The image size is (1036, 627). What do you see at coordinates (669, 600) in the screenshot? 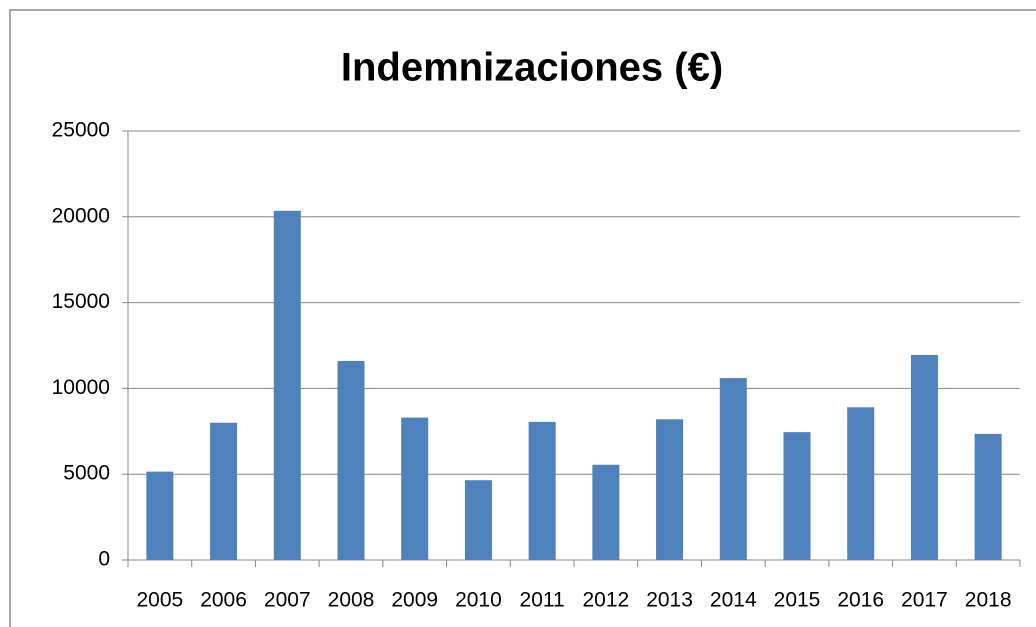
I see `x-tick-label: 2013` at bounding box center [669, 600].